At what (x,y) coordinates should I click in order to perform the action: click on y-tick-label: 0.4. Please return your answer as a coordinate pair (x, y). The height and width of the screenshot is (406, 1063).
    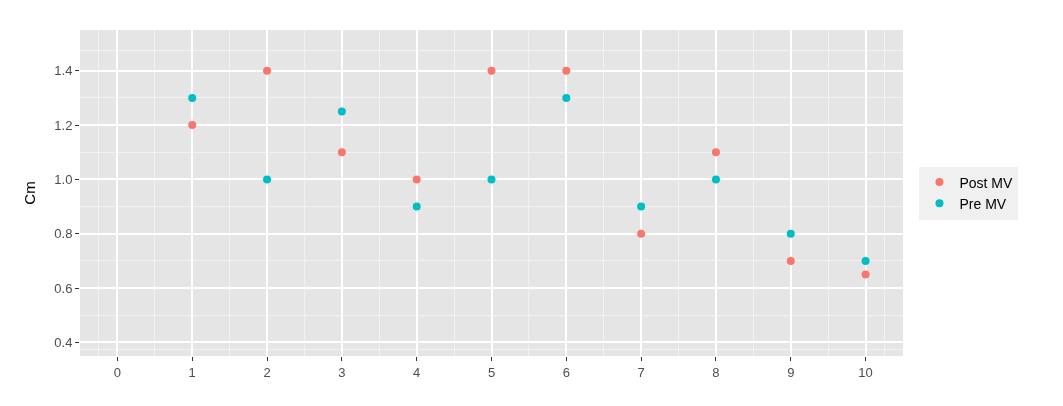
    Looking at the image, I should click on (63, 342).